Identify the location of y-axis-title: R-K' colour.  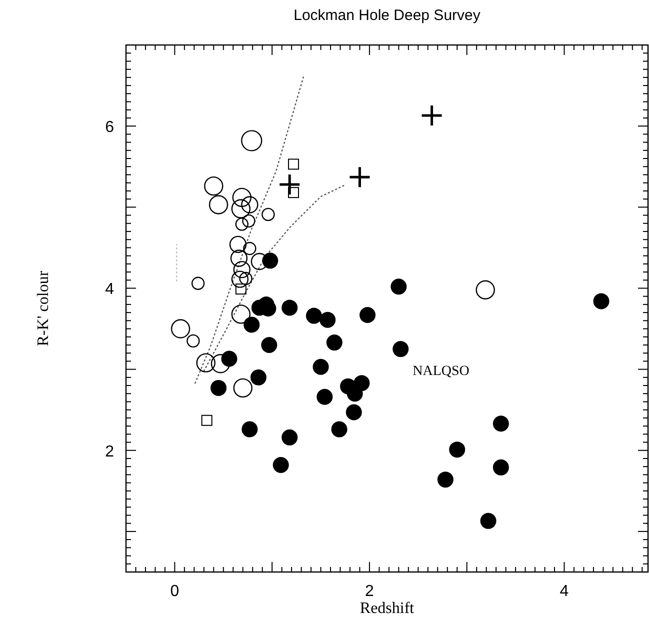
(43, 308).